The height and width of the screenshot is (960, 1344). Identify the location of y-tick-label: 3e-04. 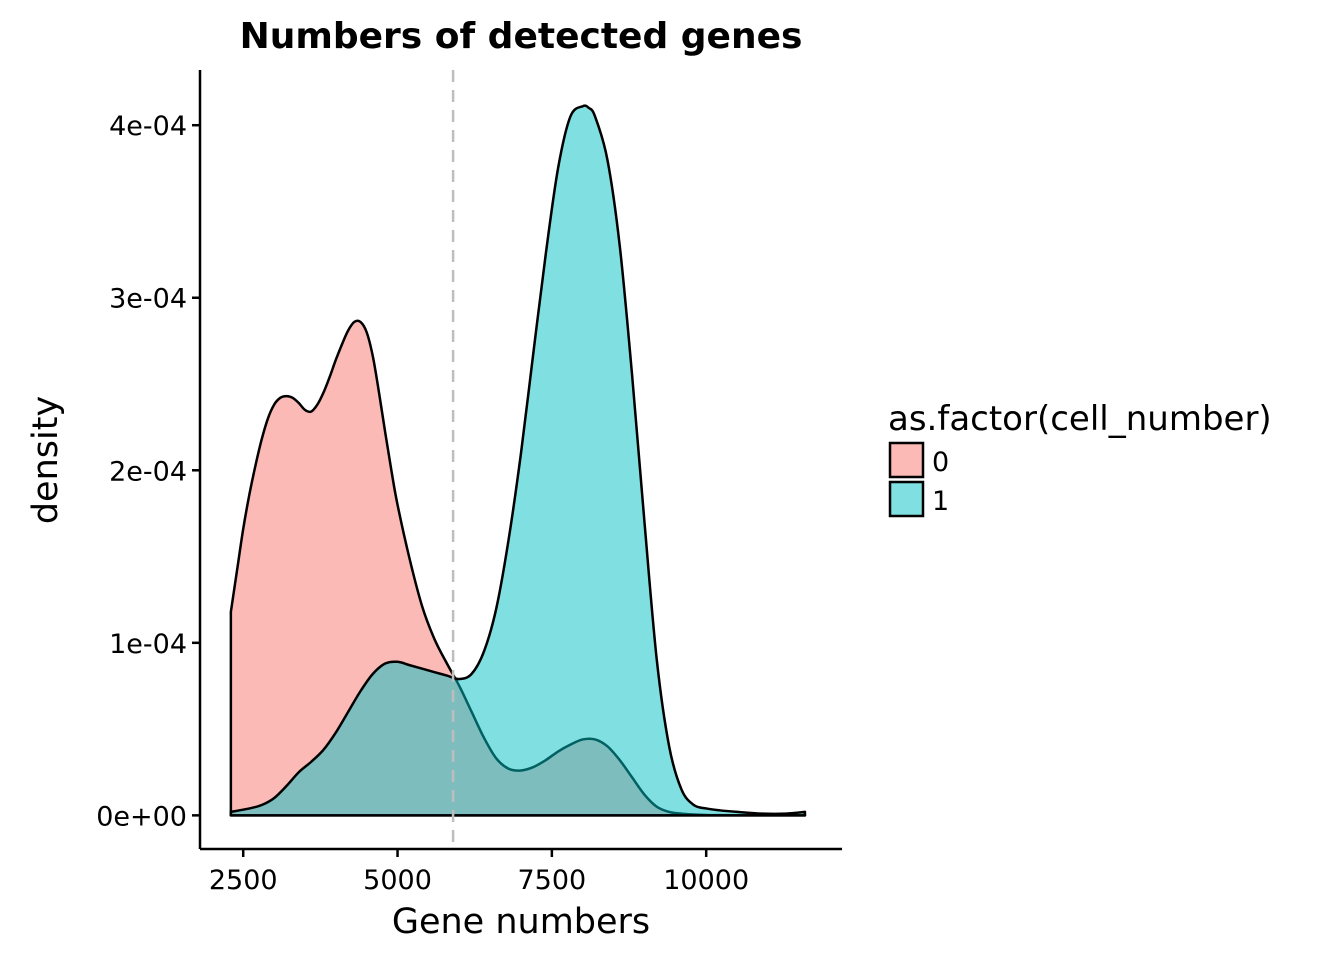
(148, 299).